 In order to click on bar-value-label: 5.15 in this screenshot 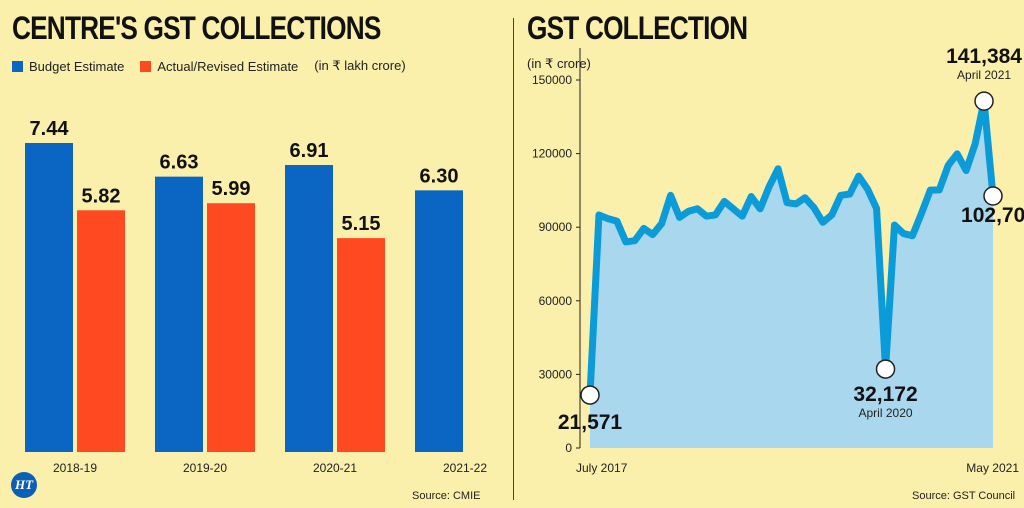, I will do `click(361, 224)`.